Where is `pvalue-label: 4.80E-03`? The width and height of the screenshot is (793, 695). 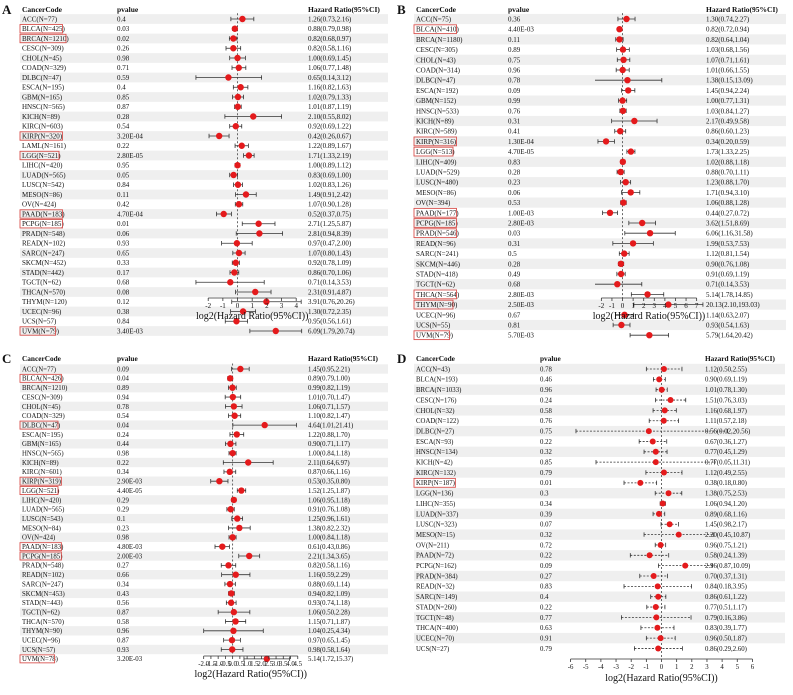
pvalue-label: 4.80E-03 is located at coordinates (130, 547).